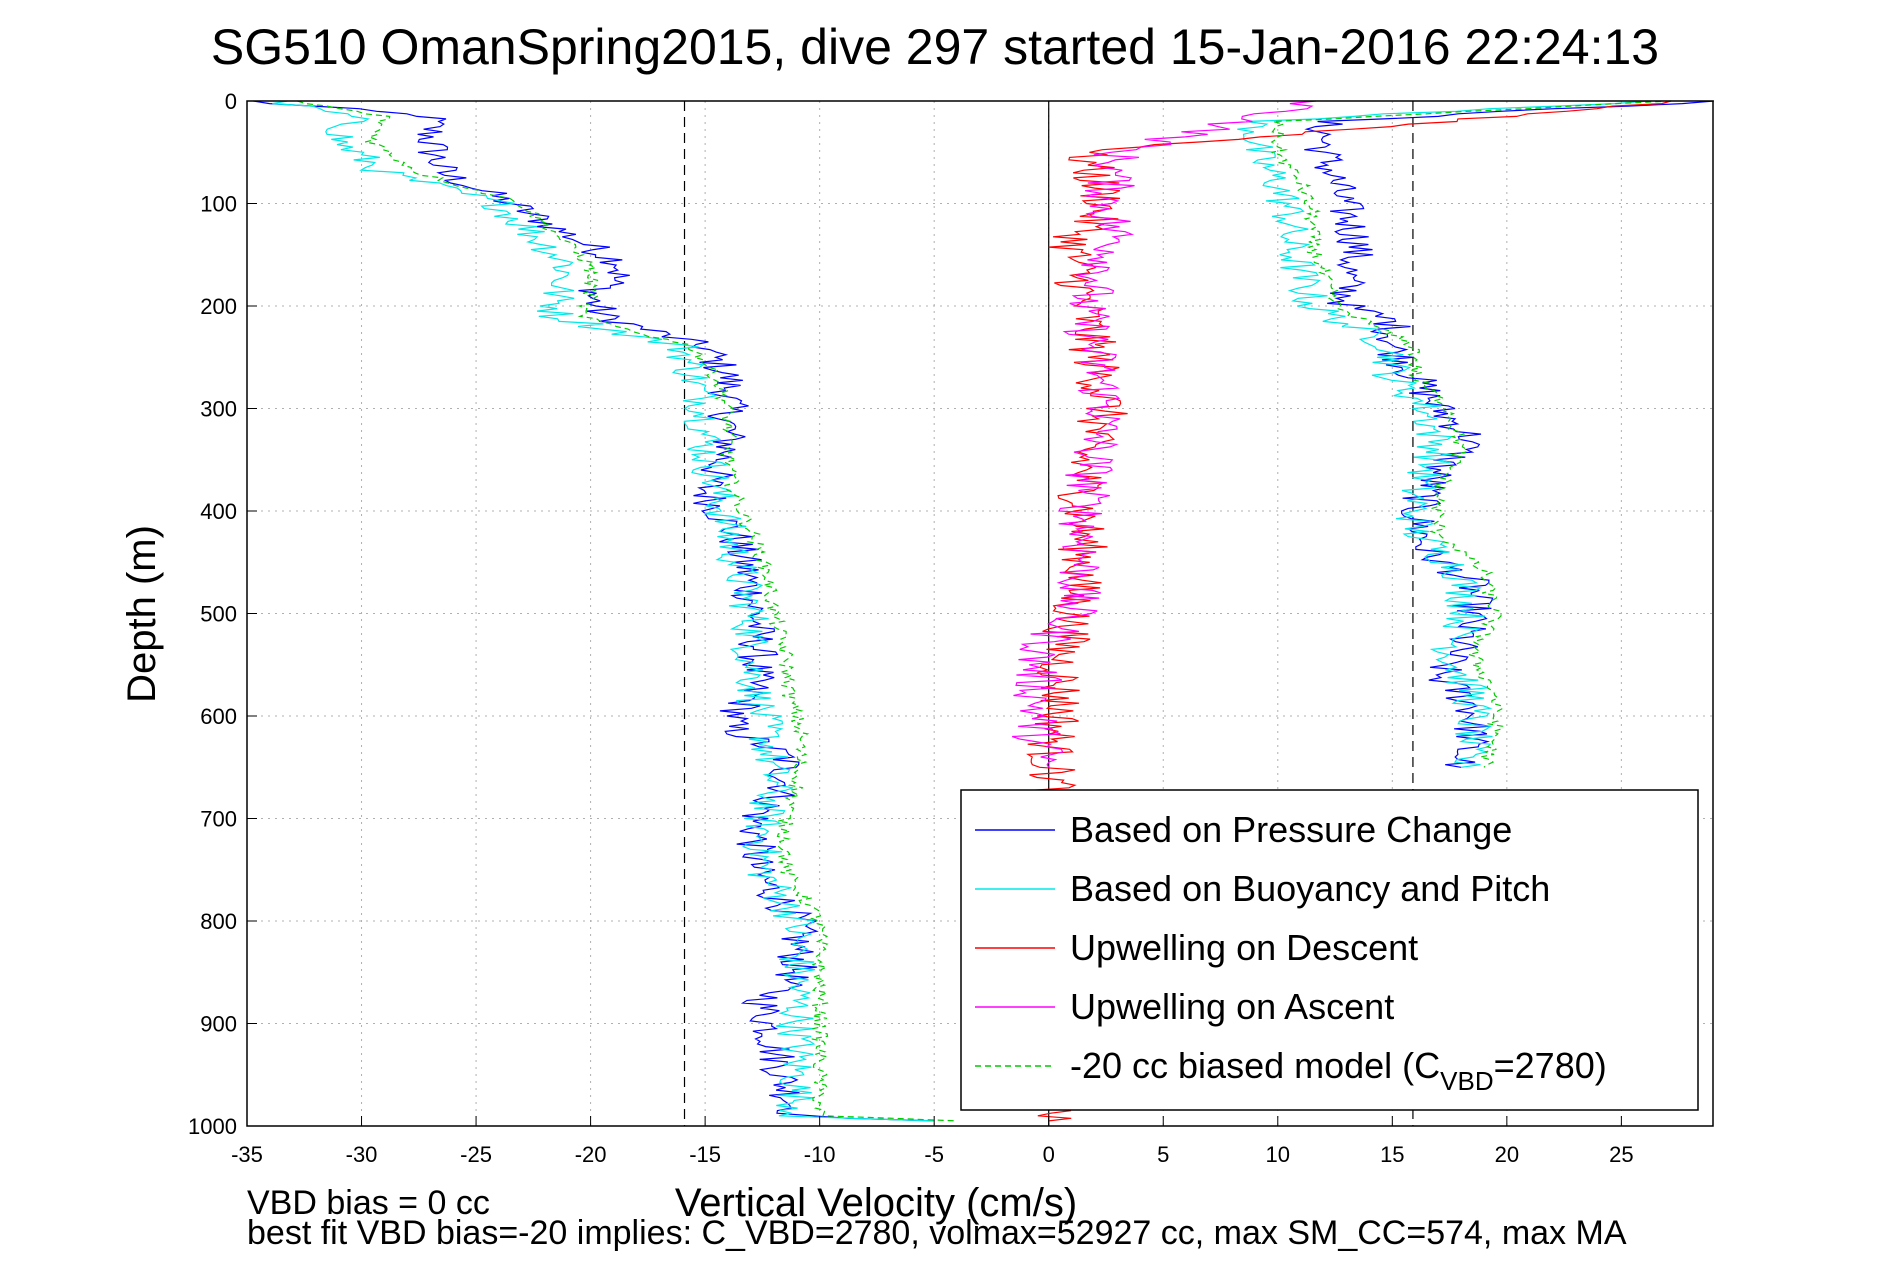 The image size is (1891, 1262). I want to click on legend-box, so click(1329, 950).